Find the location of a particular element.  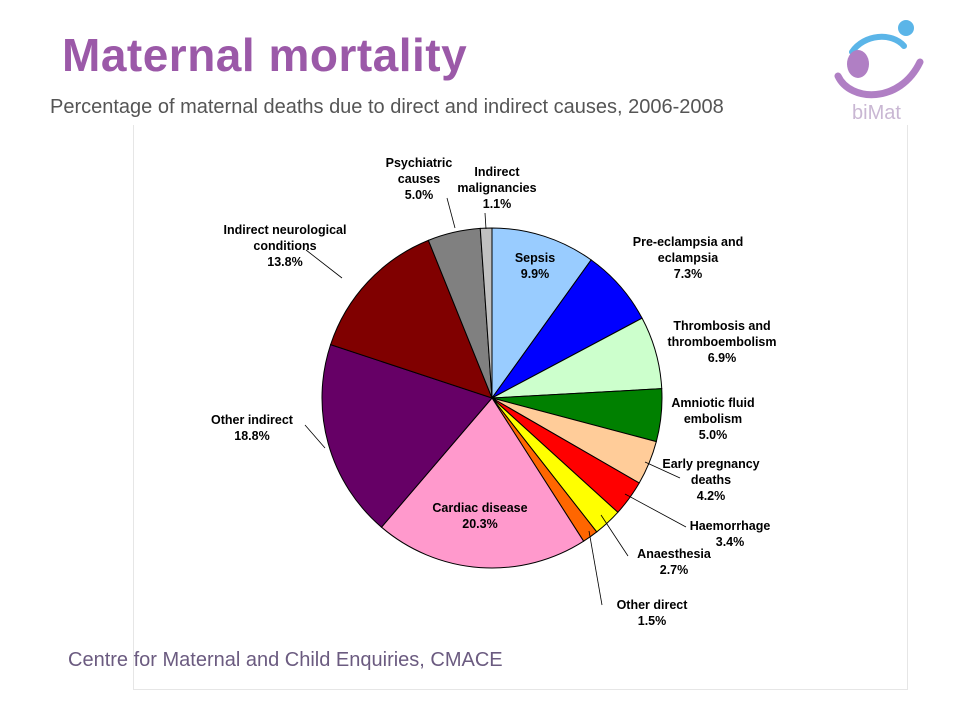

slice-label-other-indirect: Other indirect 18.8% is located at coordinates (252, 428).